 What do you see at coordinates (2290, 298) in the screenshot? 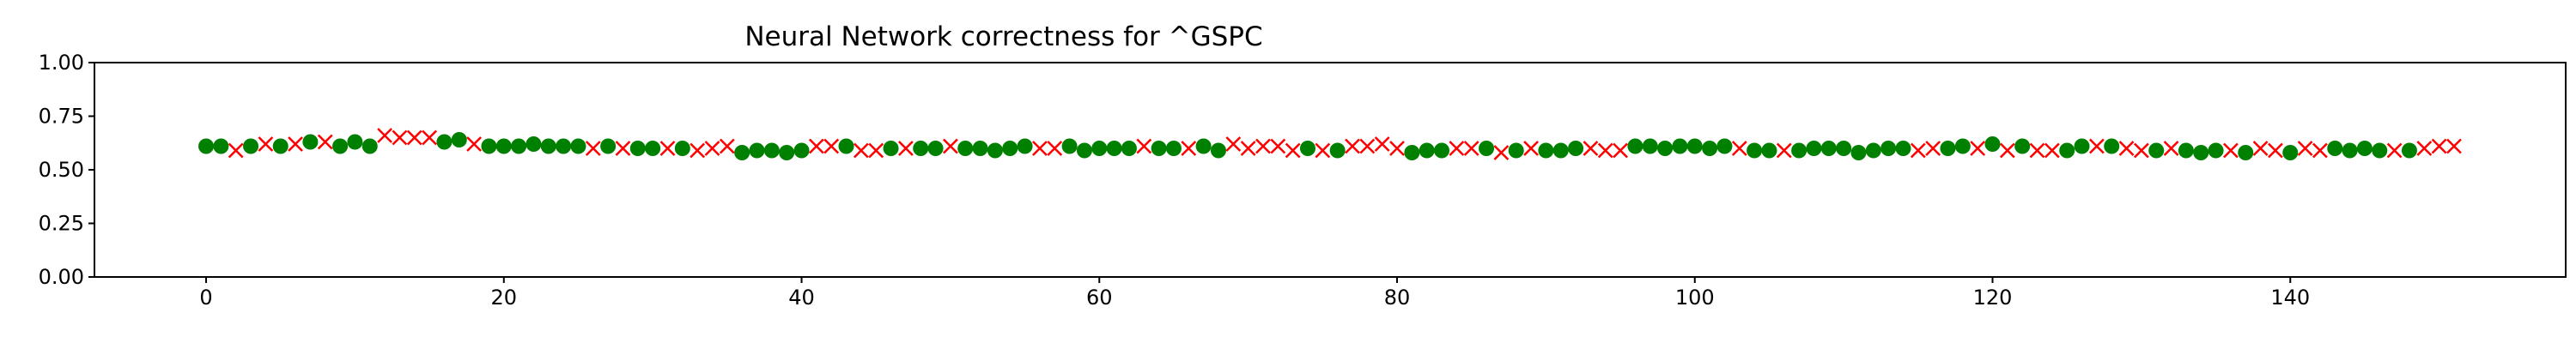
I see `x-tick-label: 140` at bounding box center [2290, 298].